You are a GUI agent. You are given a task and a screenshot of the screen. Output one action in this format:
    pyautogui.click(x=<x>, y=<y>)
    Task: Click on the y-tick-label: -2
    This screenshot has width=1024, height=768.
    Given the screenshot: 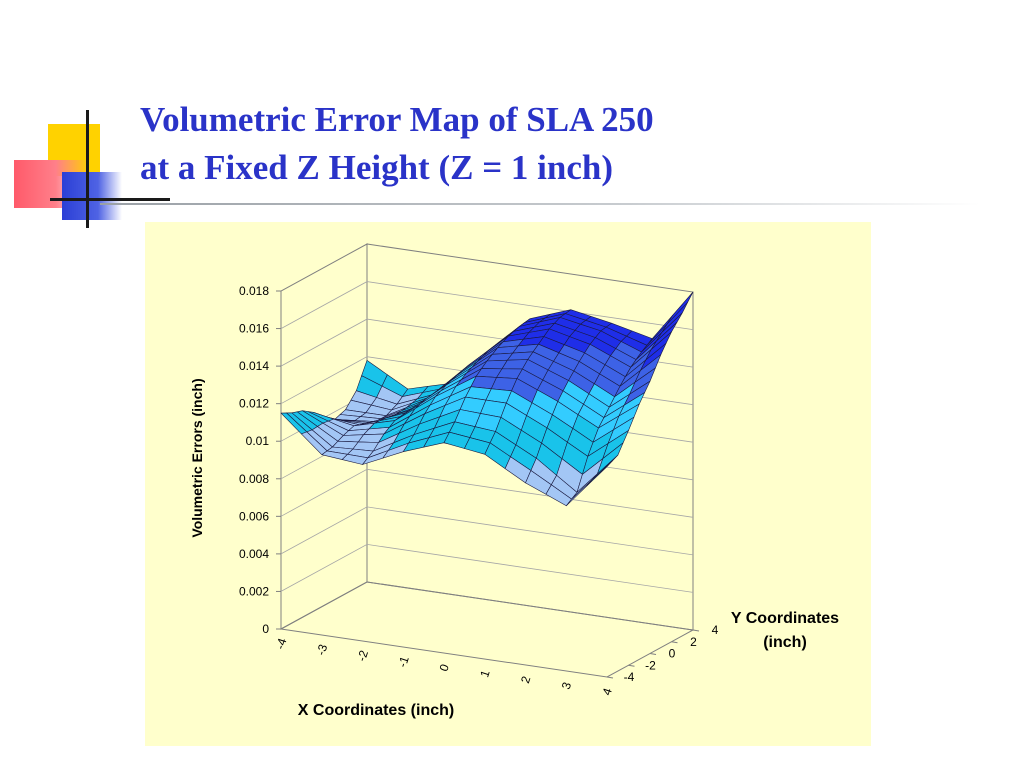 What is the action you would take?
    pyautogui.click(x=650, y=665)
    